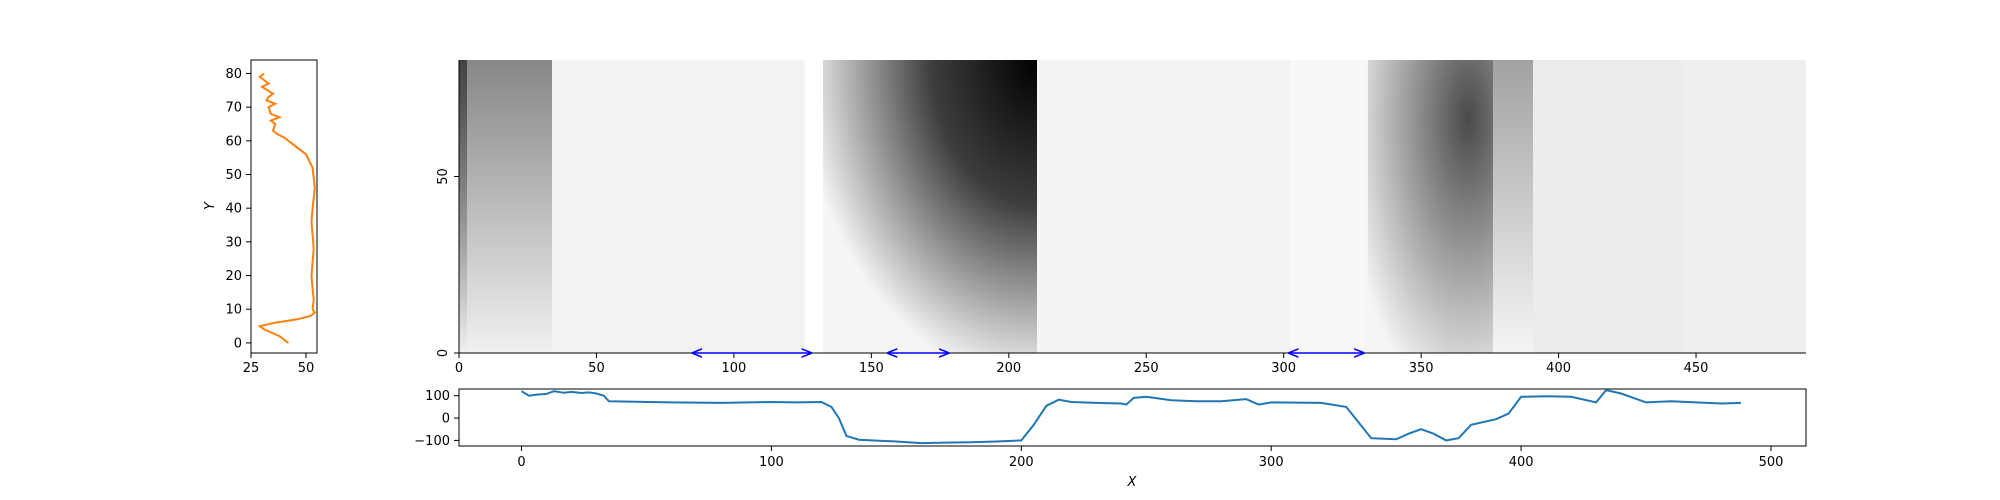 This screenshot has width=2000, height=500. What do you see at coordinates (306, 368) in the screenshot?
I see `side-x-tick-label: 50` at bounding box center [306, 368].